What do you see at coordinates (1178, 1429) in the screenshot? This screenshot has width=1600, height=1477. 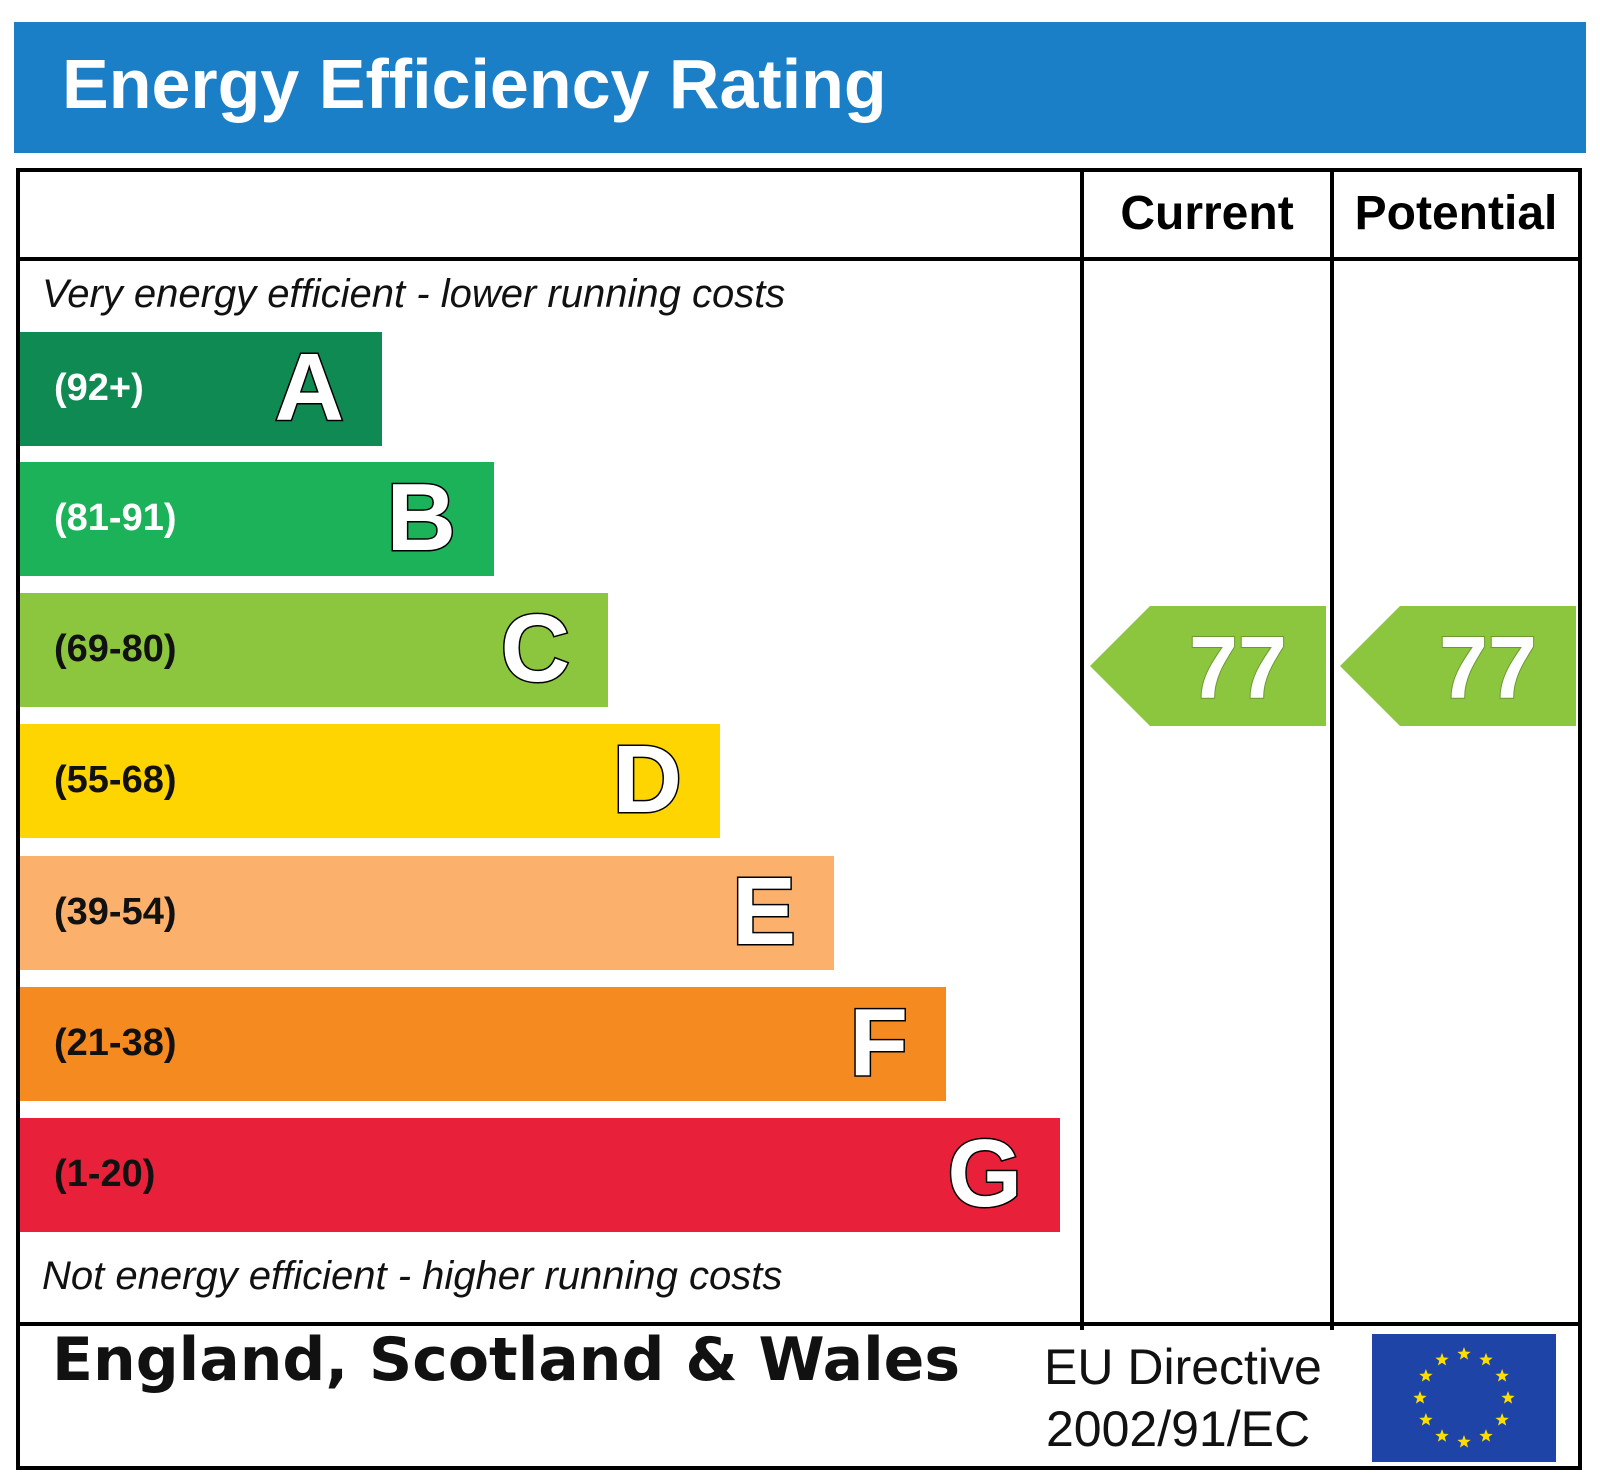 I see `eu-directive-line2: 2002/91/EC` at bounding box center [1178, 1429].